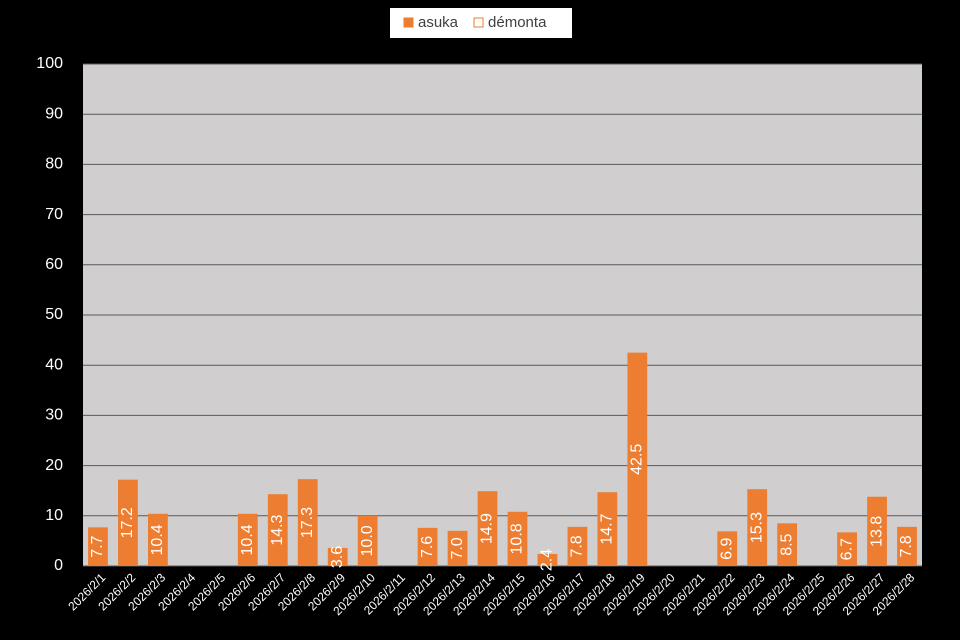 This screenshot has height=640, width=960. I want to click on y-tick-label: 0, so click(58, 565).